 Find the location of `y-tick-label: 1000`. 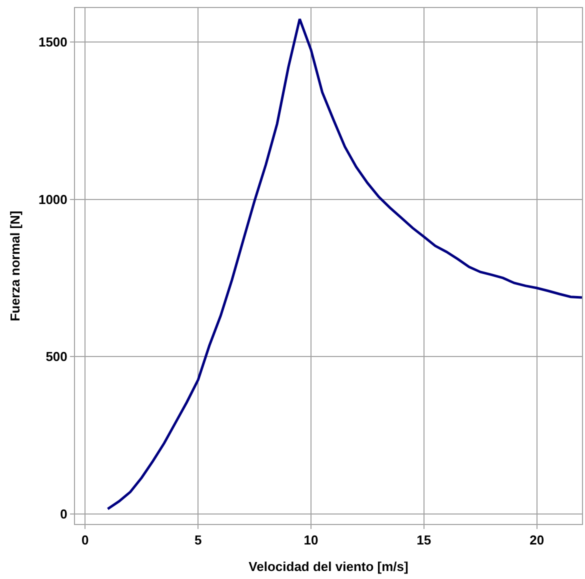

y-tick-label: 1000 is located at coordinates (53, 199).